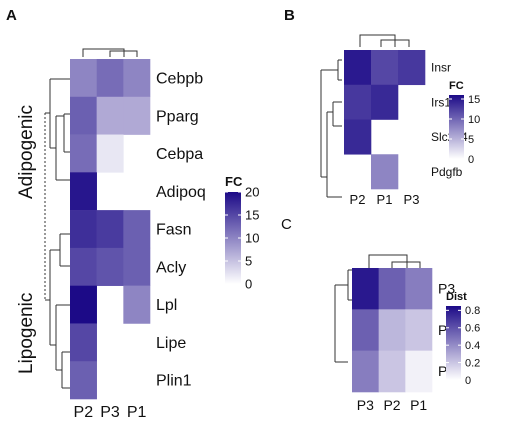 The image size is (510, 422). I want to click on heatmap-cell-a-pparg-p3, so click(110, 115).